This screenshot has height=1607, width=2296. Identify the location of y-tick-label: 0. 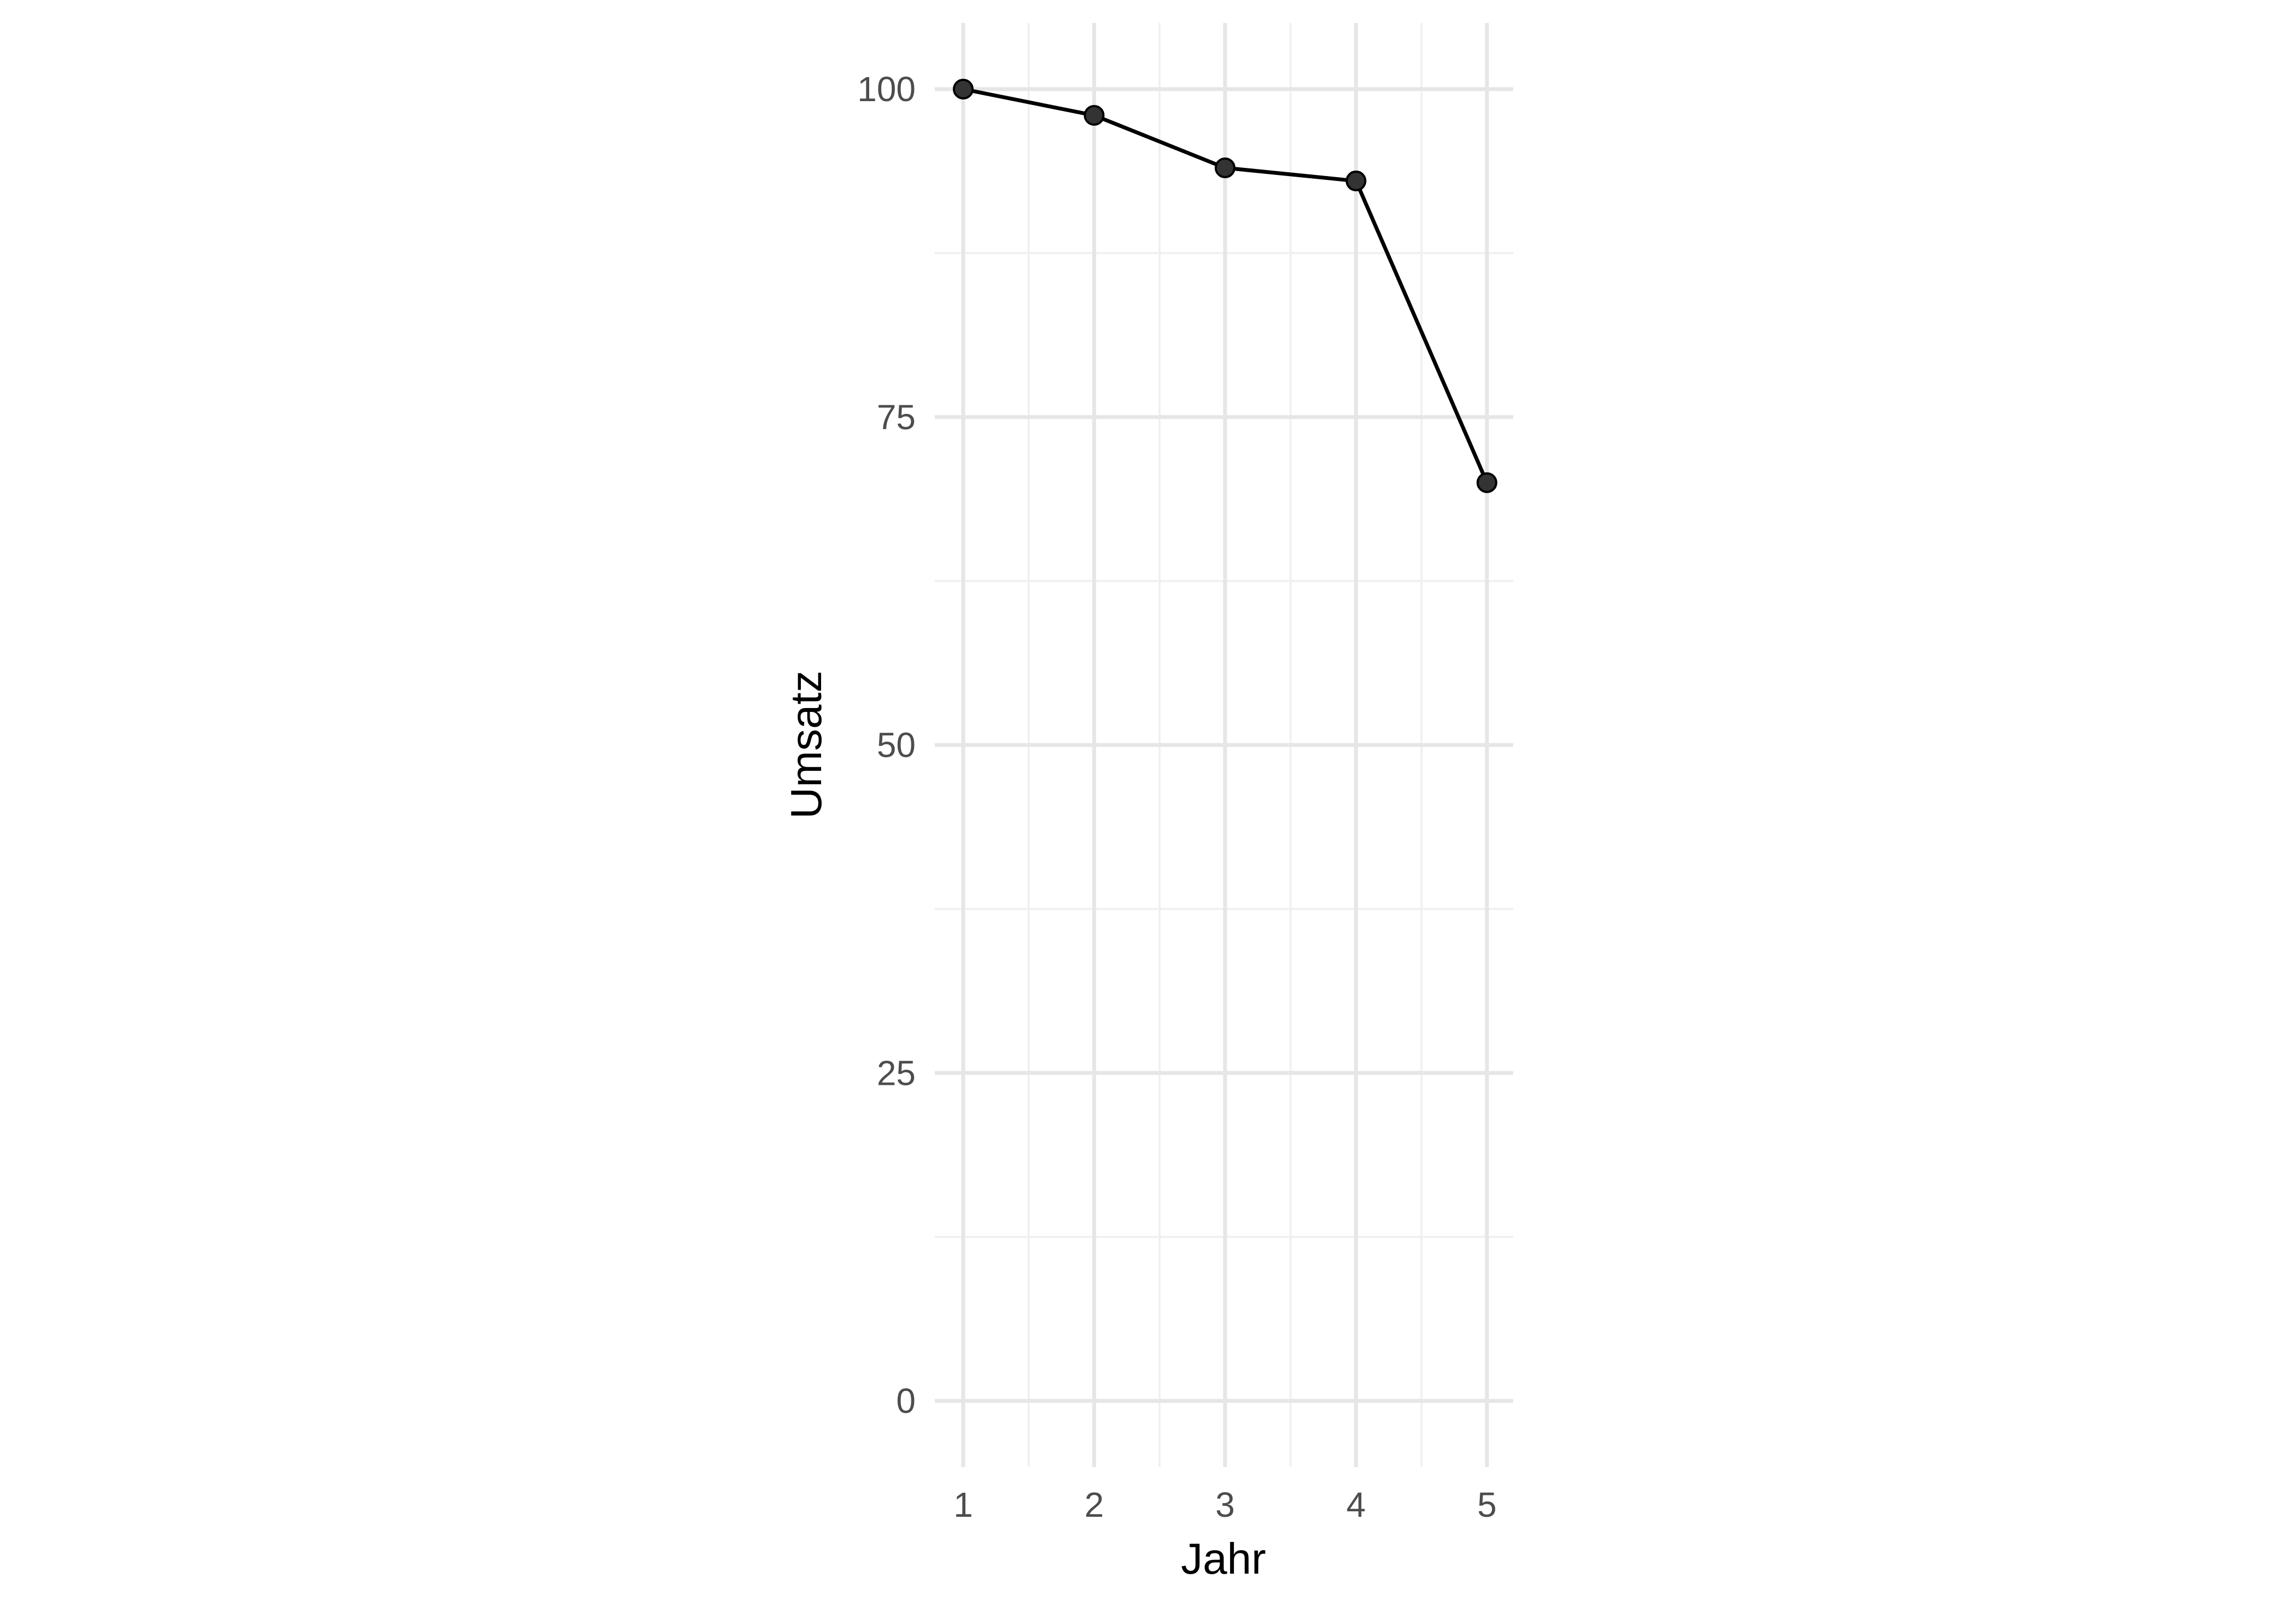
(906, 1401).